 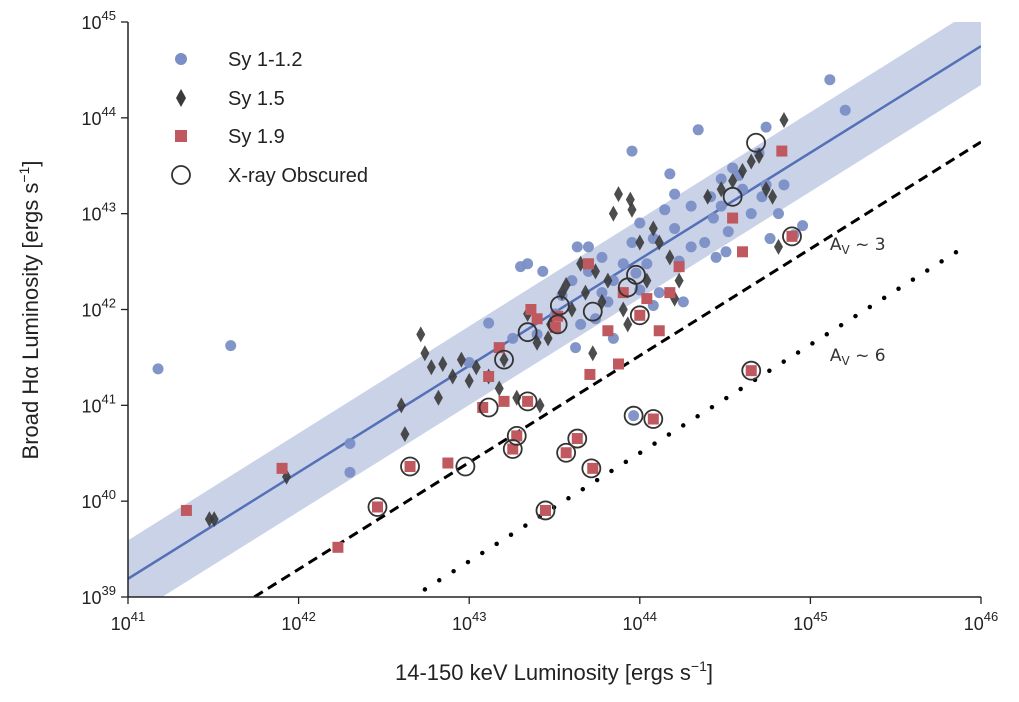 I want to click on annotations: AV ~ 3 AV ~ 6, so click(x=858, y=301).